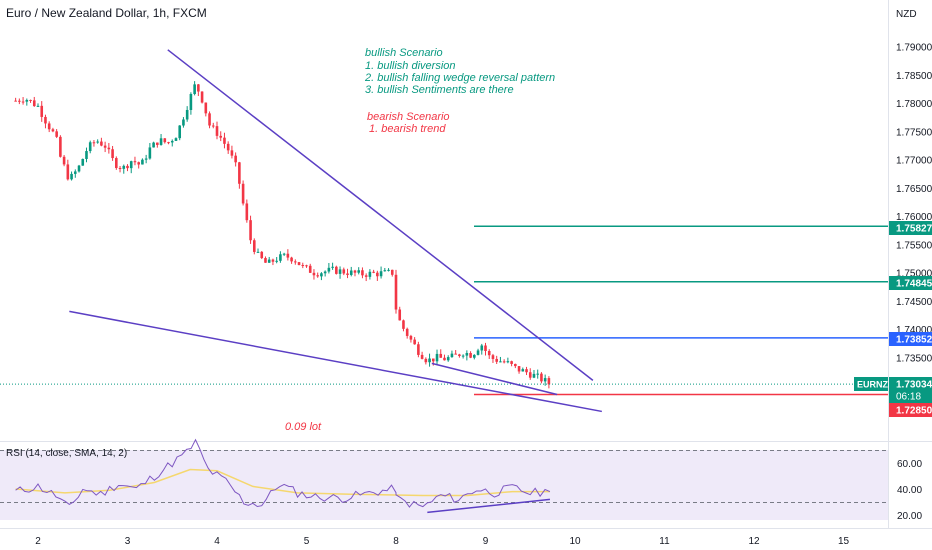  I want to click on rsi-tick-60: 60.00, so click(909, 464).